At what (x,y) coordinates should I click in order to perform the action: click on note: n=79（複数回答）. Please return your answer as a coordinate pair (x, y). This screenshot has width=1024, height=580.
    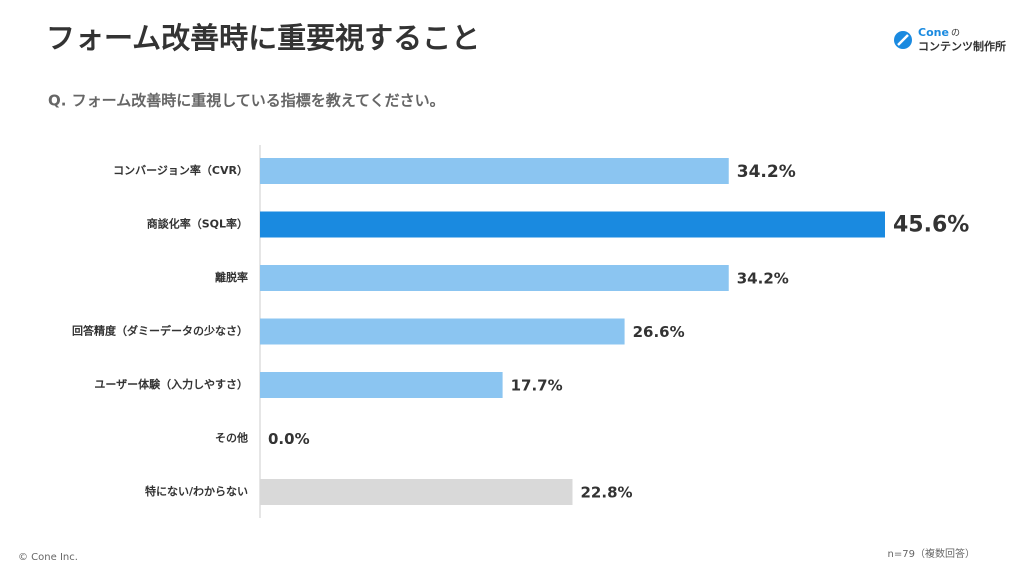
    Looking at the image, I should click on (931, 553).